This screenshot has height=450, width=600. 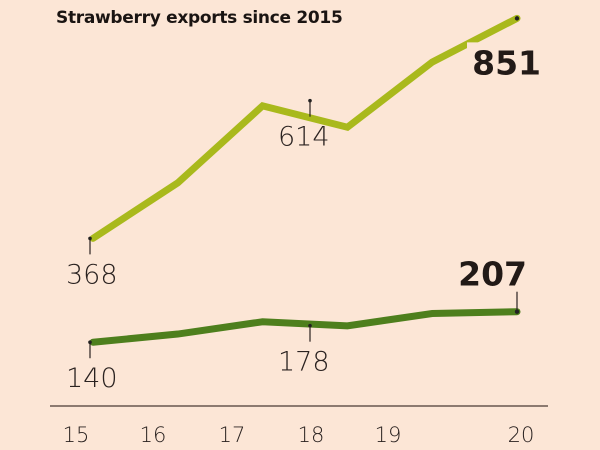 What do you see at coordinates (232, 435) in the screenshot?
I see `x-tick-label: 17` at bounding box center [232, 435].